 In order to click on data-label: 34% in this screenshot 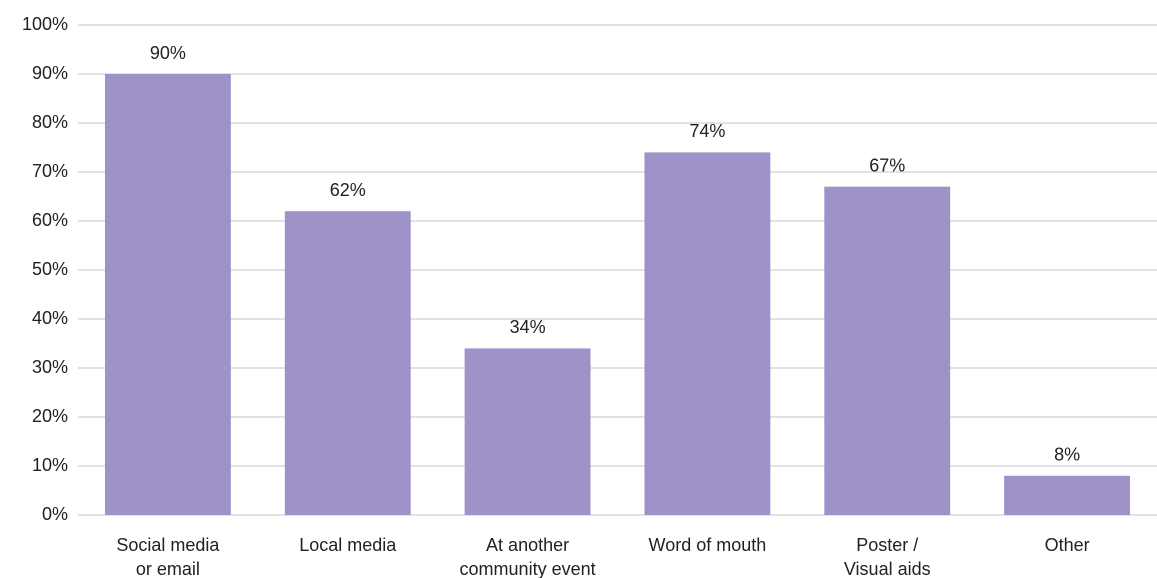, I will do `click(528, 327)`.